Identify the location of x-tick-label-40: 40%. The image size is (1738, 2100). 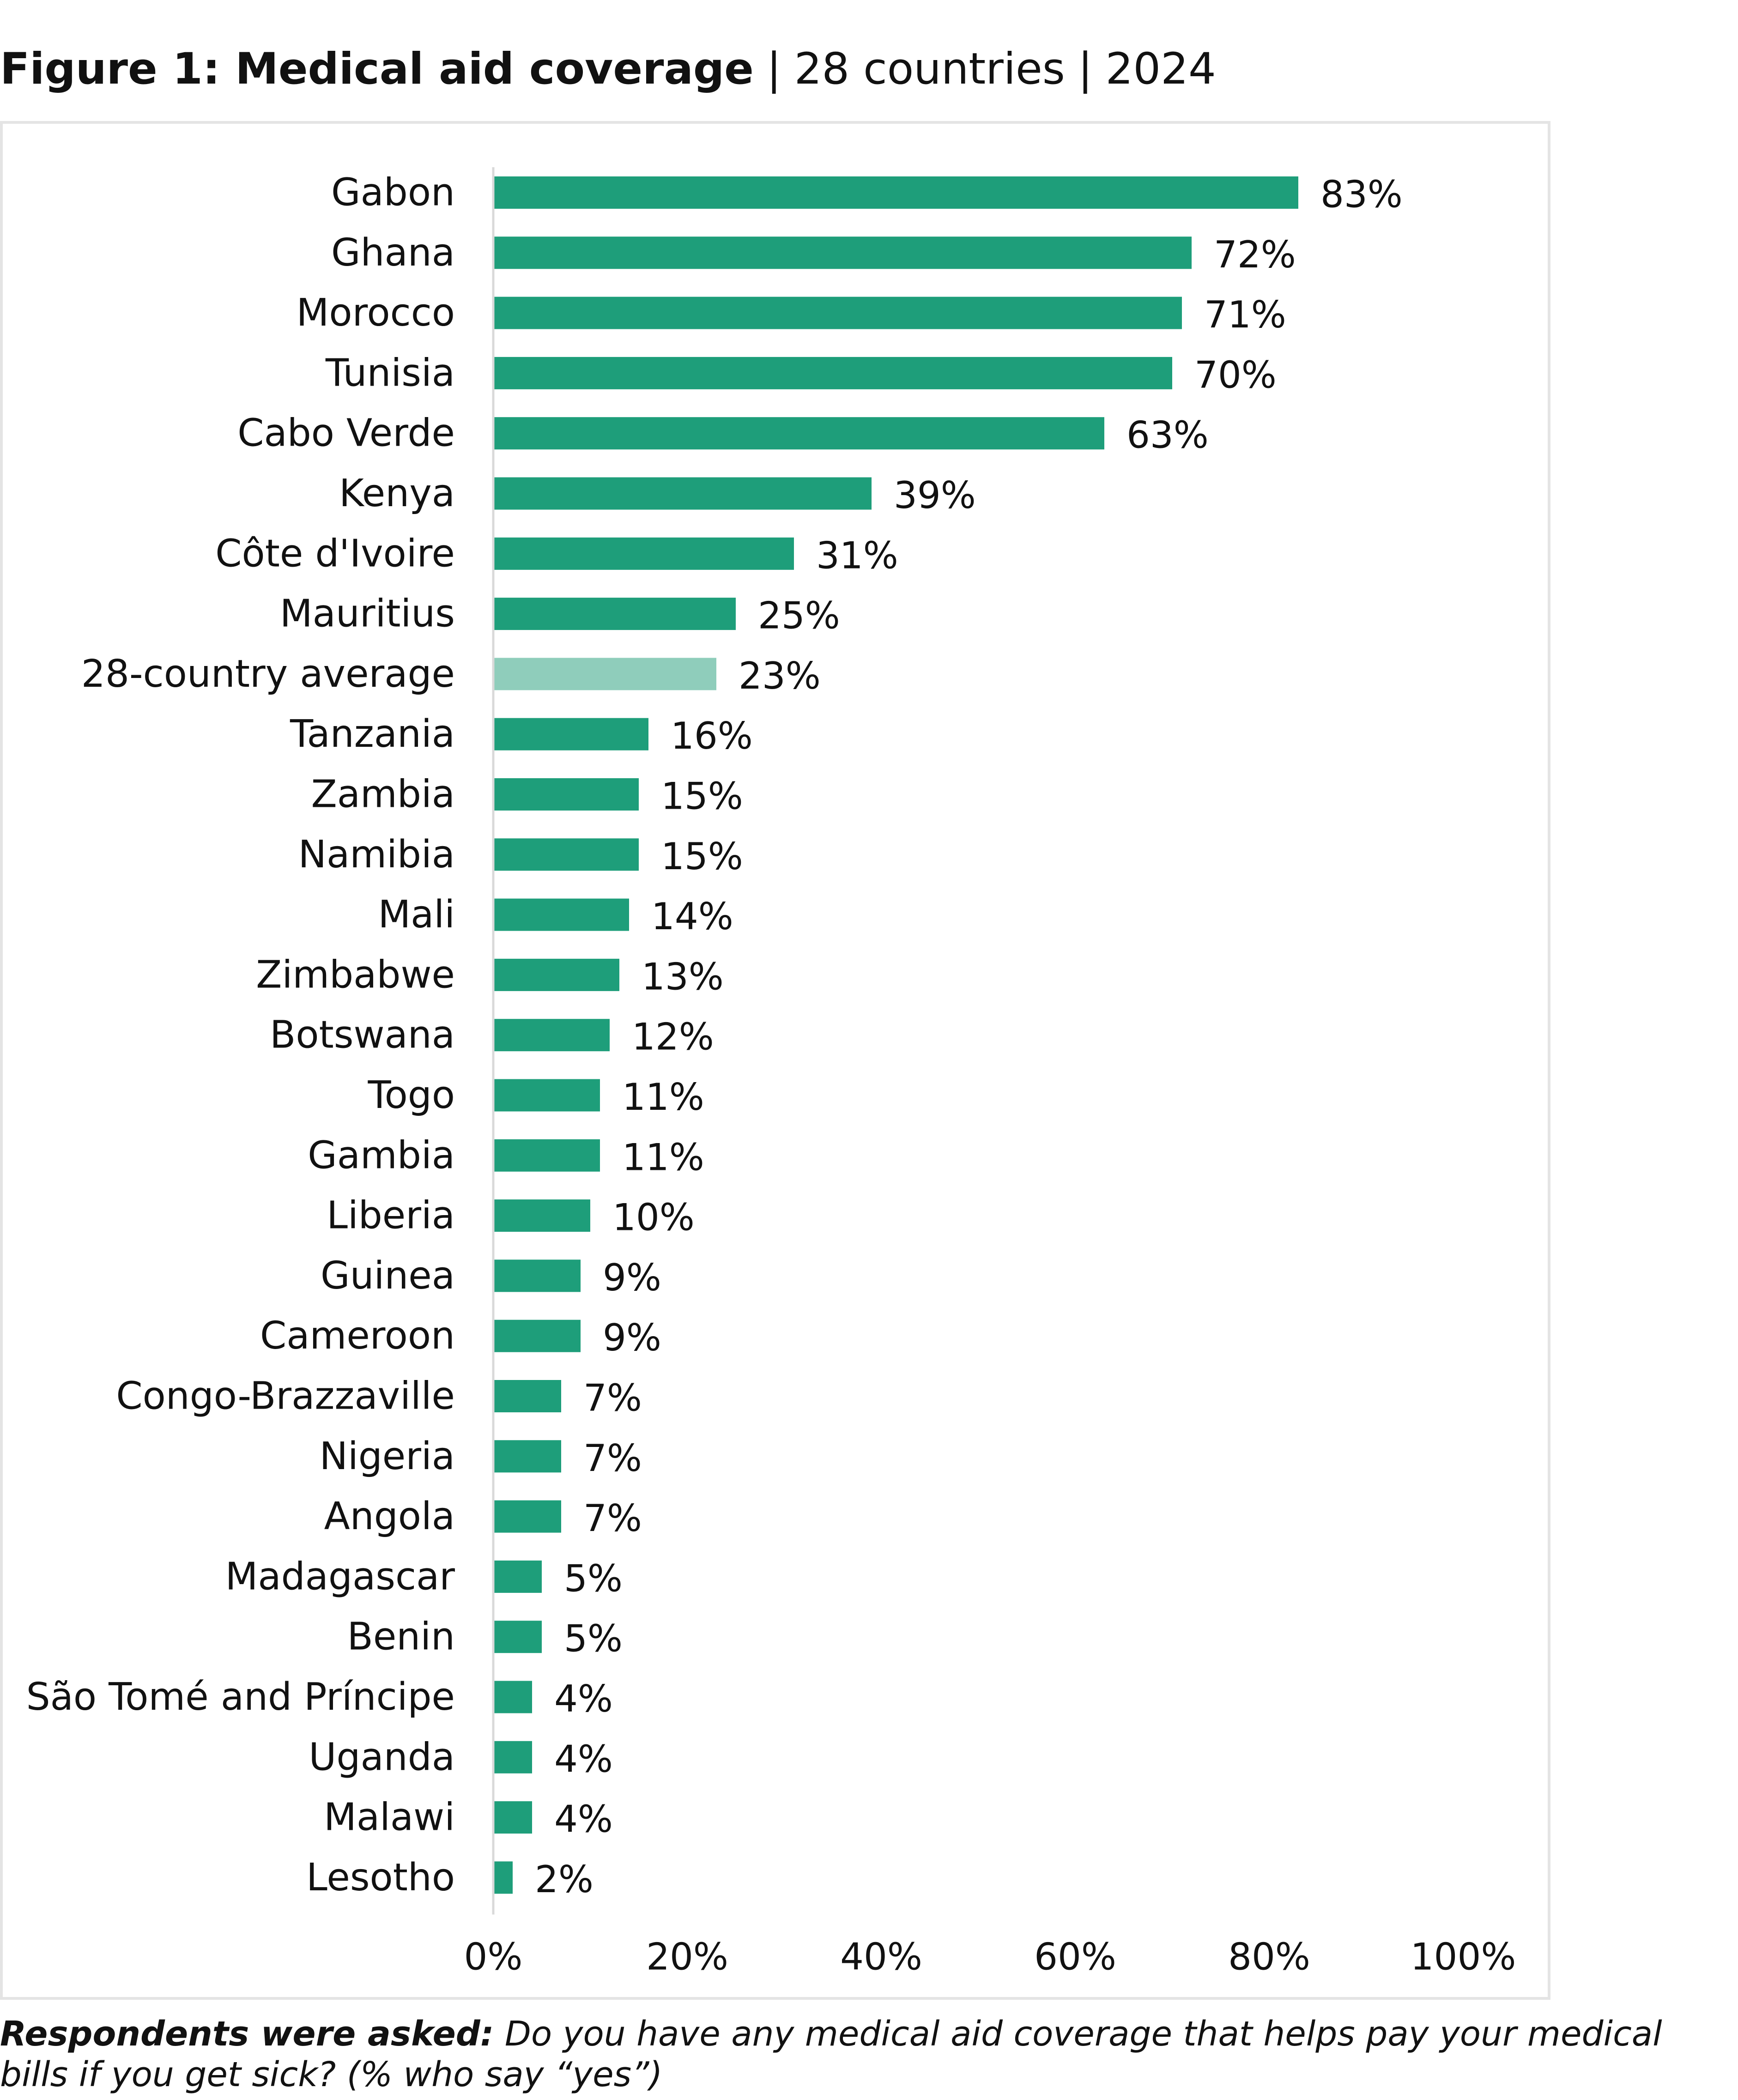
(881, 1957).